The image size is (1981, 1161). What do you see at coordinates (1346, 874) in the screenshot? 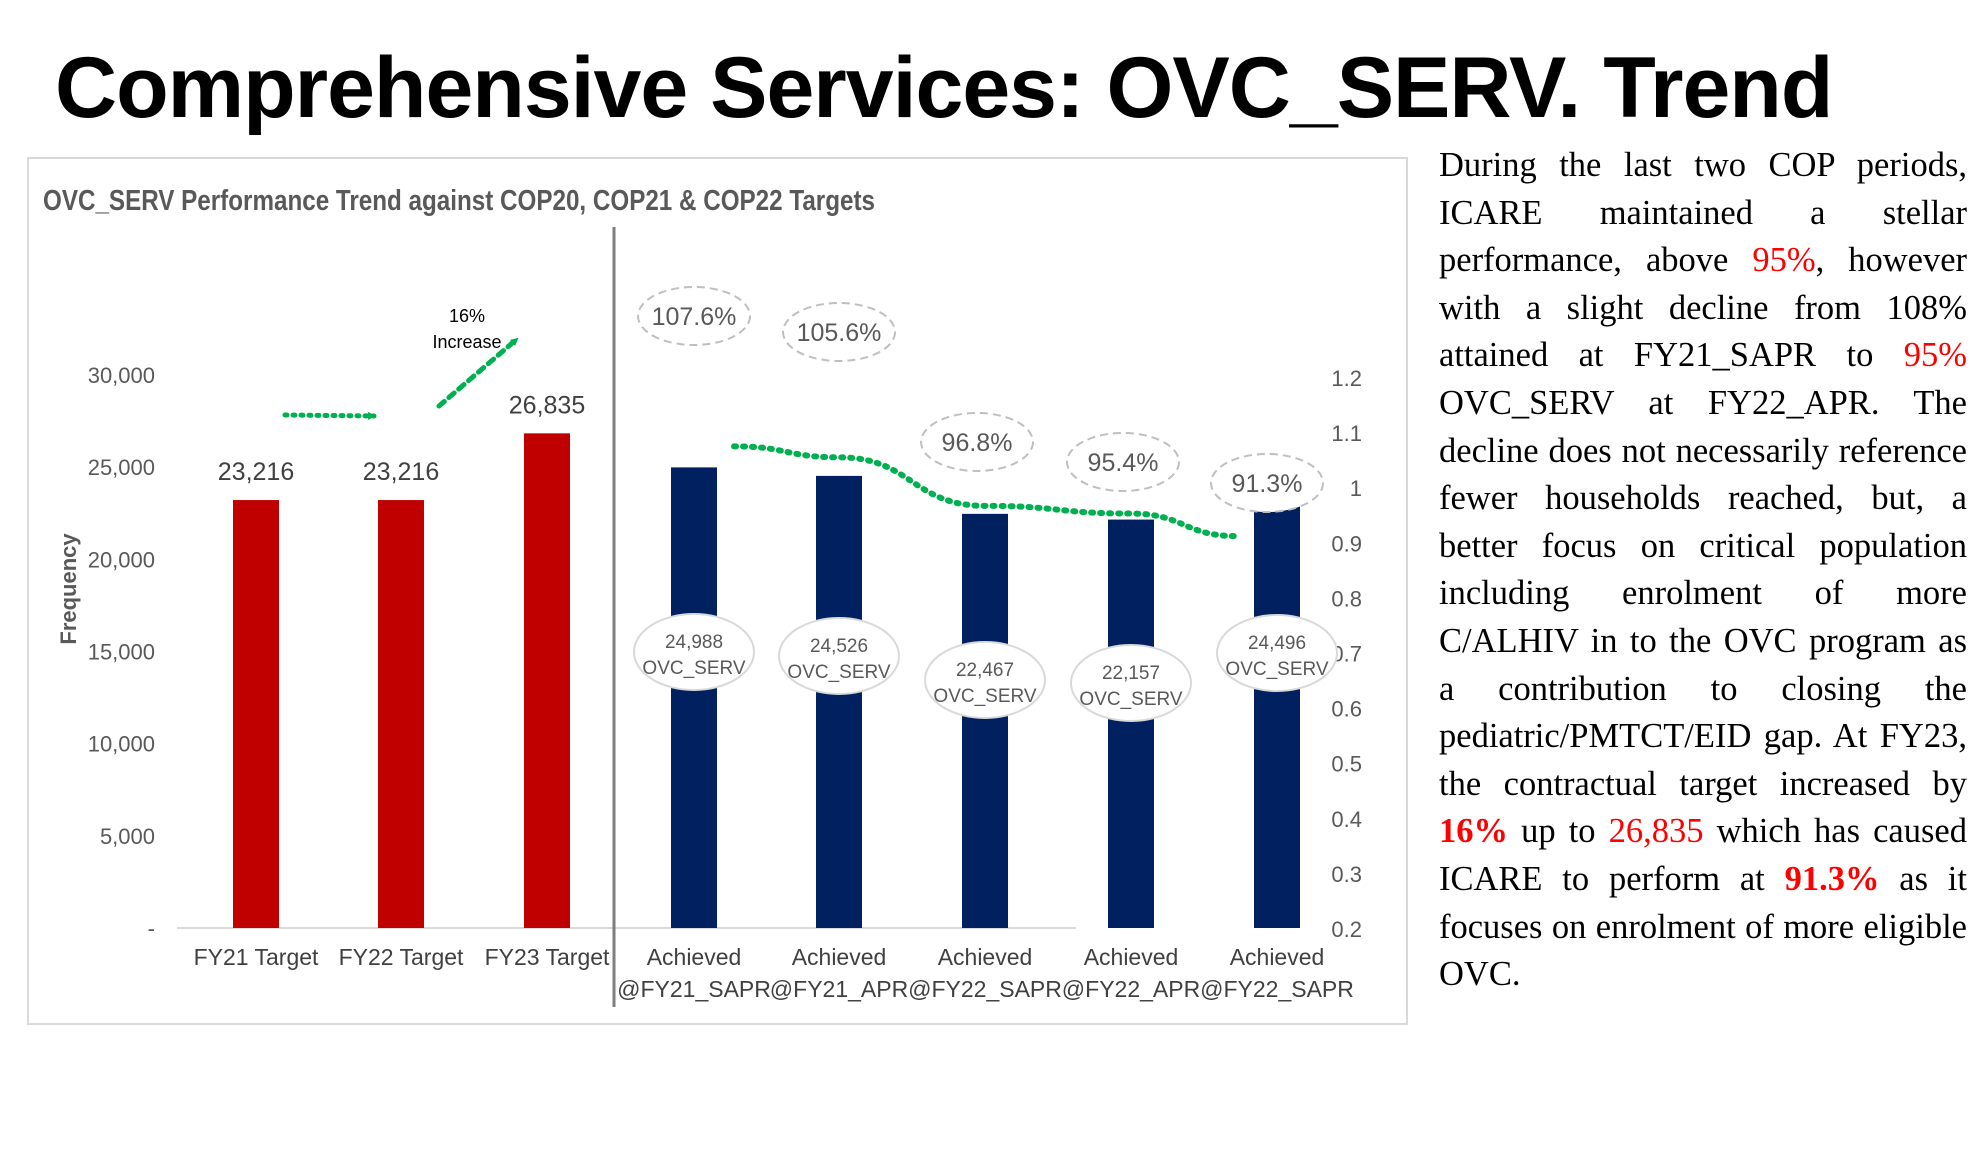
I see `y2-tick-label: 0.3` at bounding box center [1346, 874].